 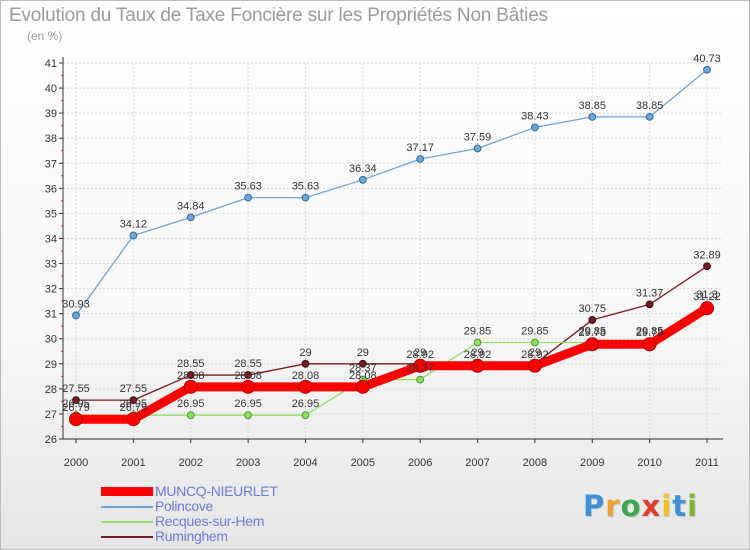 I want to click on data-label-muncq-nieurlet-2007: 28.92, so click(x=478, y=355).